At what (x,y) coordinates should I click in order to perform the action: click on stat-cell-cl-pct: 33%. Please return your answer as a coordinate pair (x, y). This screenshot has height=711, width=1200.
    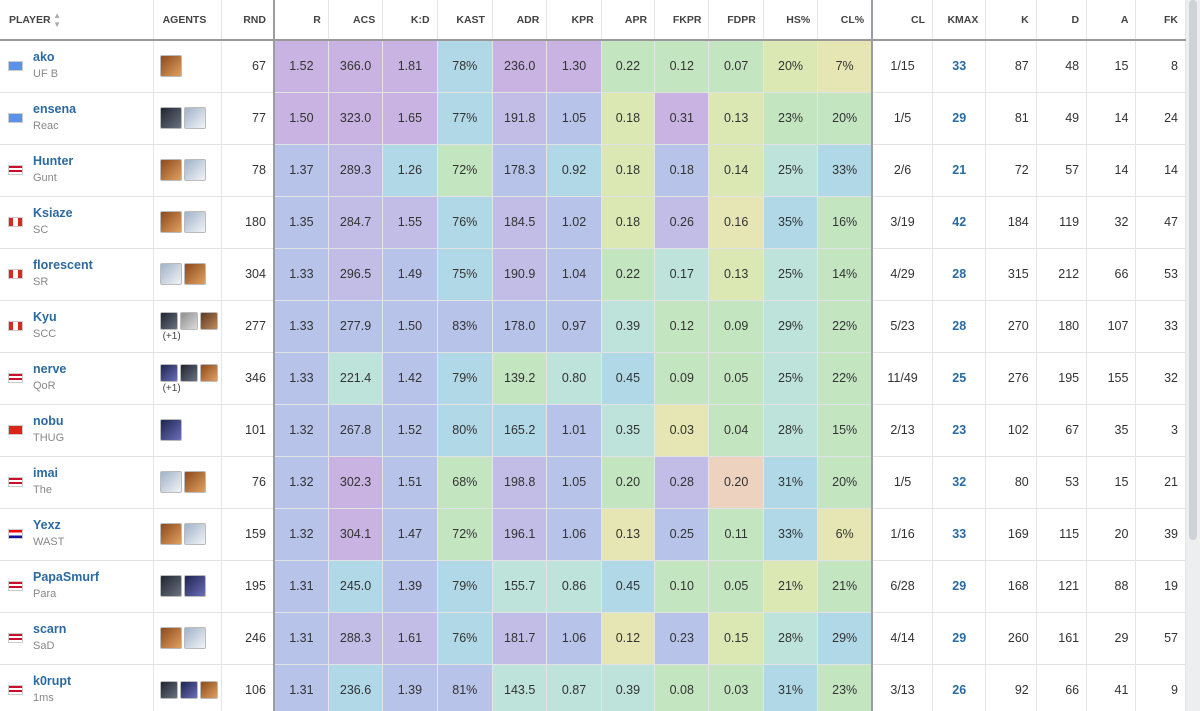
    Looking at the image, I should click on (845, 170).